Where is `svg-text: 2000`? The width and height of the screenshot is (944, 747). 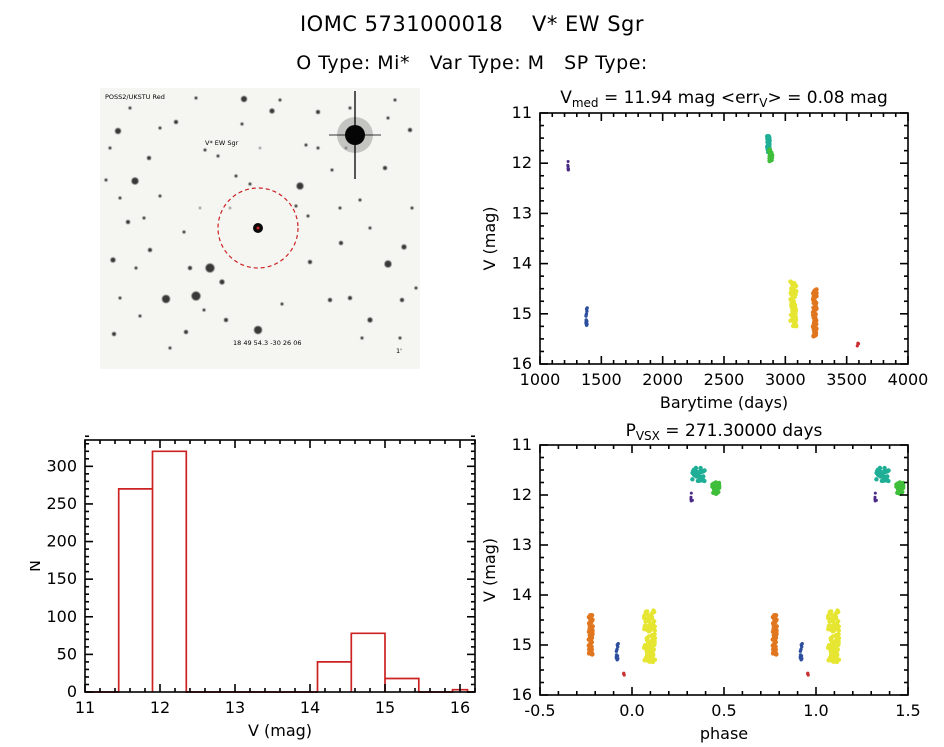 svg-text: 2000 is located at coordinates (662, 379).